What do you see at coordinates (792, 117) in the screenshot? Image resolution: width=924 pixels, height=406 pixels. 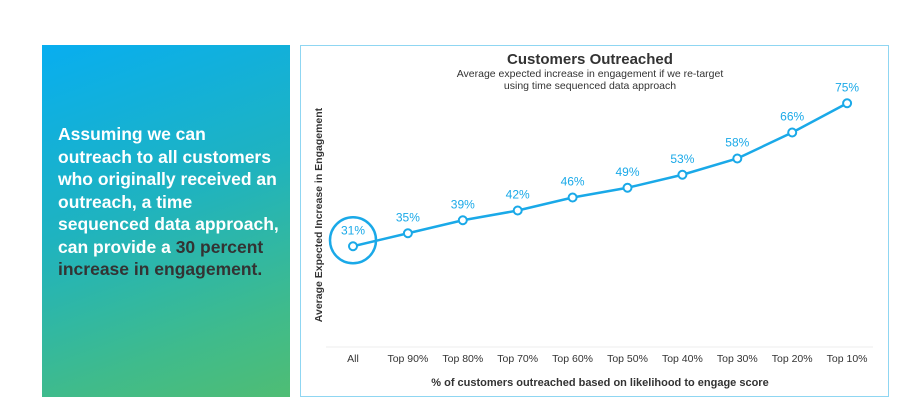 I see `data-label: 66%` at bounding box center [792, 117].